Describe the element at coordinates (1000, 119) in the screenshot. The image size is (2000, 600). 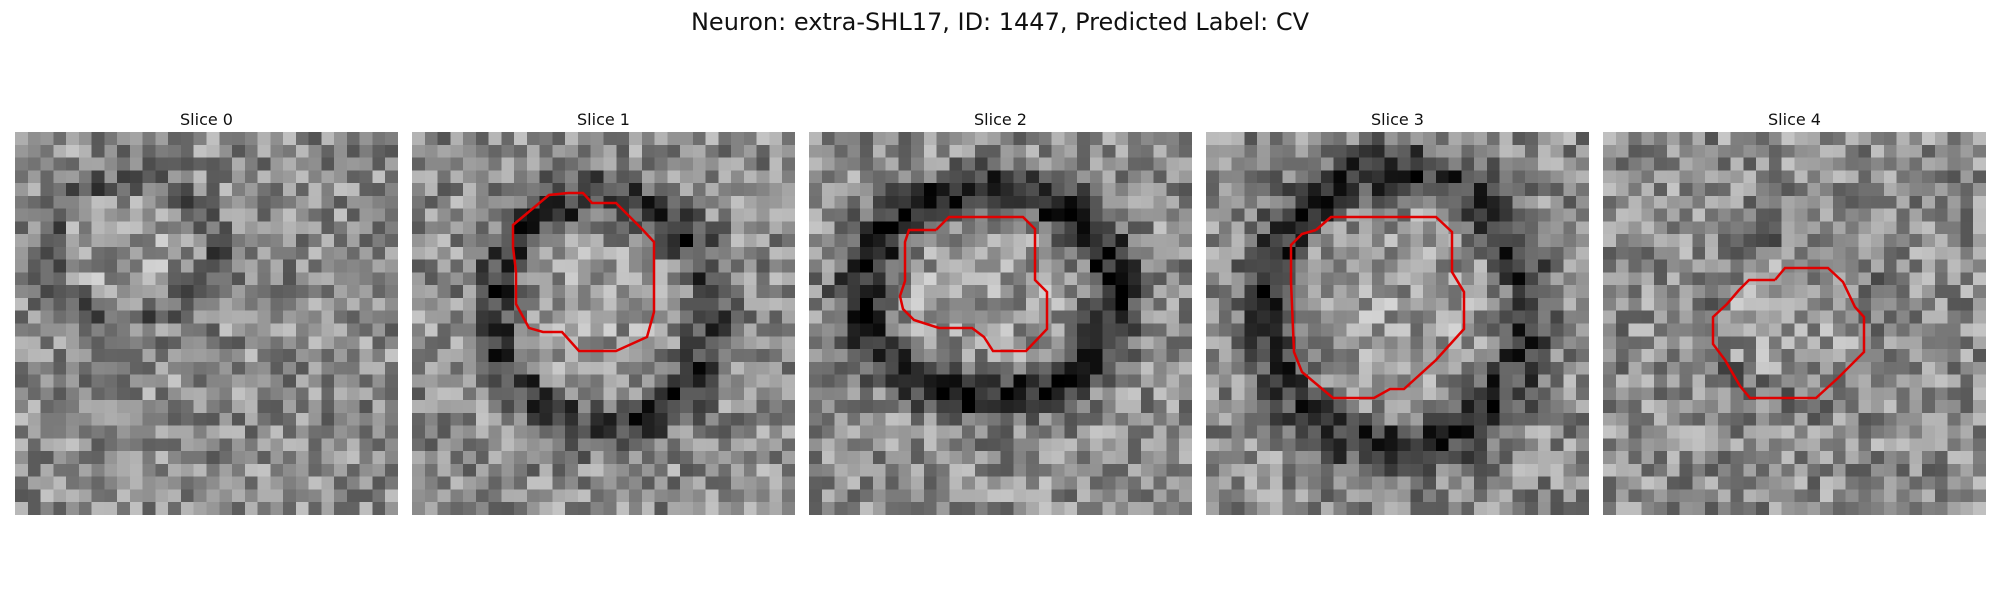
I see `slice-title: Slice 2` at that location.